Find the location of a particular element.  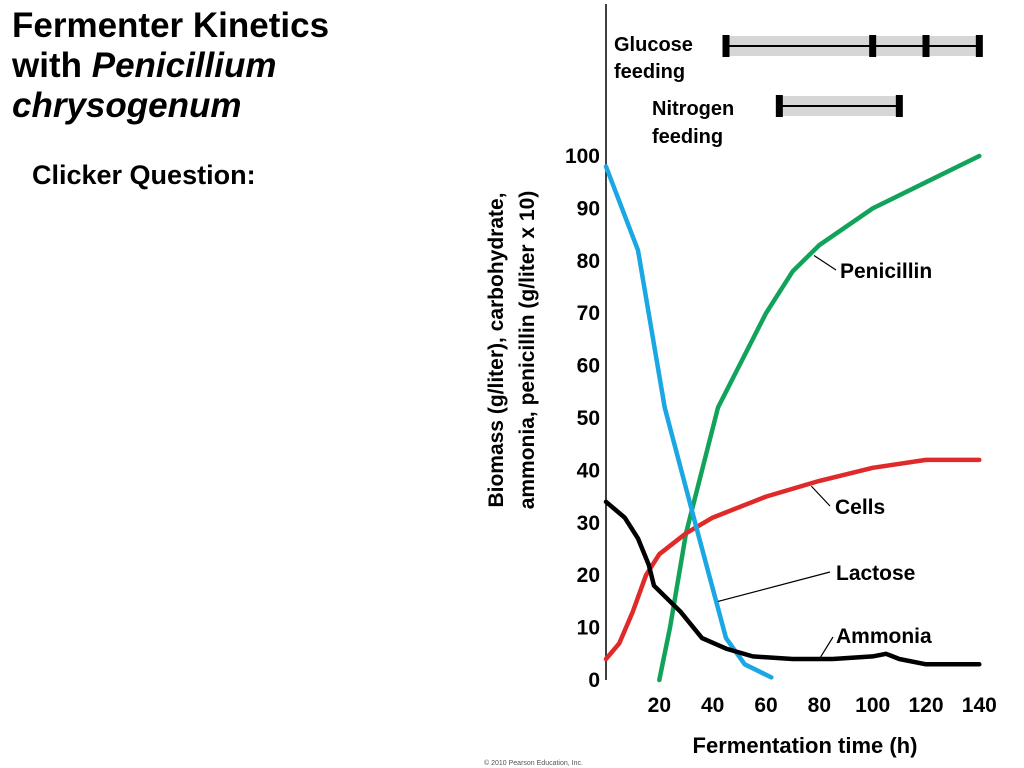

y-tick-label-60: 60 is located at coordinates (588, 366).